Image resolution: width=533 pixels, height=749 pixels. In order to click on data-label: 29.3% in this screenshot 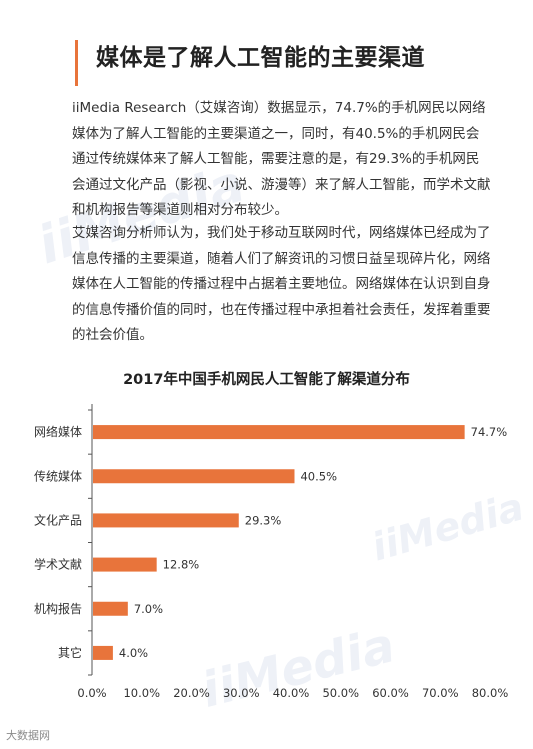, I will do `click(263, 520)`.